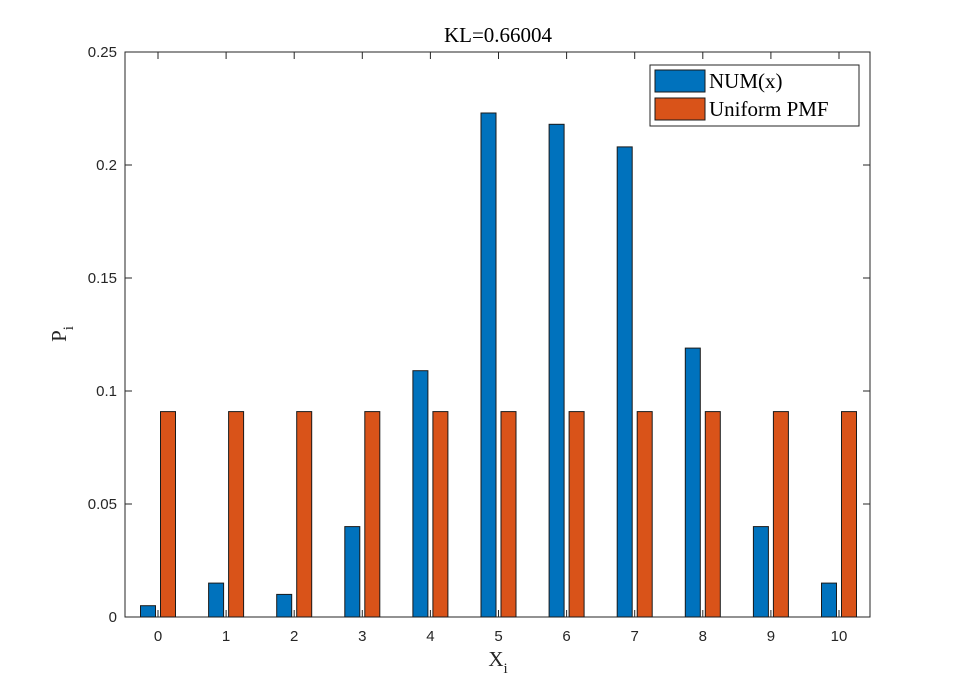 The image size is (963, 693). I want to click on x-axis-label: Xi, so click(497, 662).